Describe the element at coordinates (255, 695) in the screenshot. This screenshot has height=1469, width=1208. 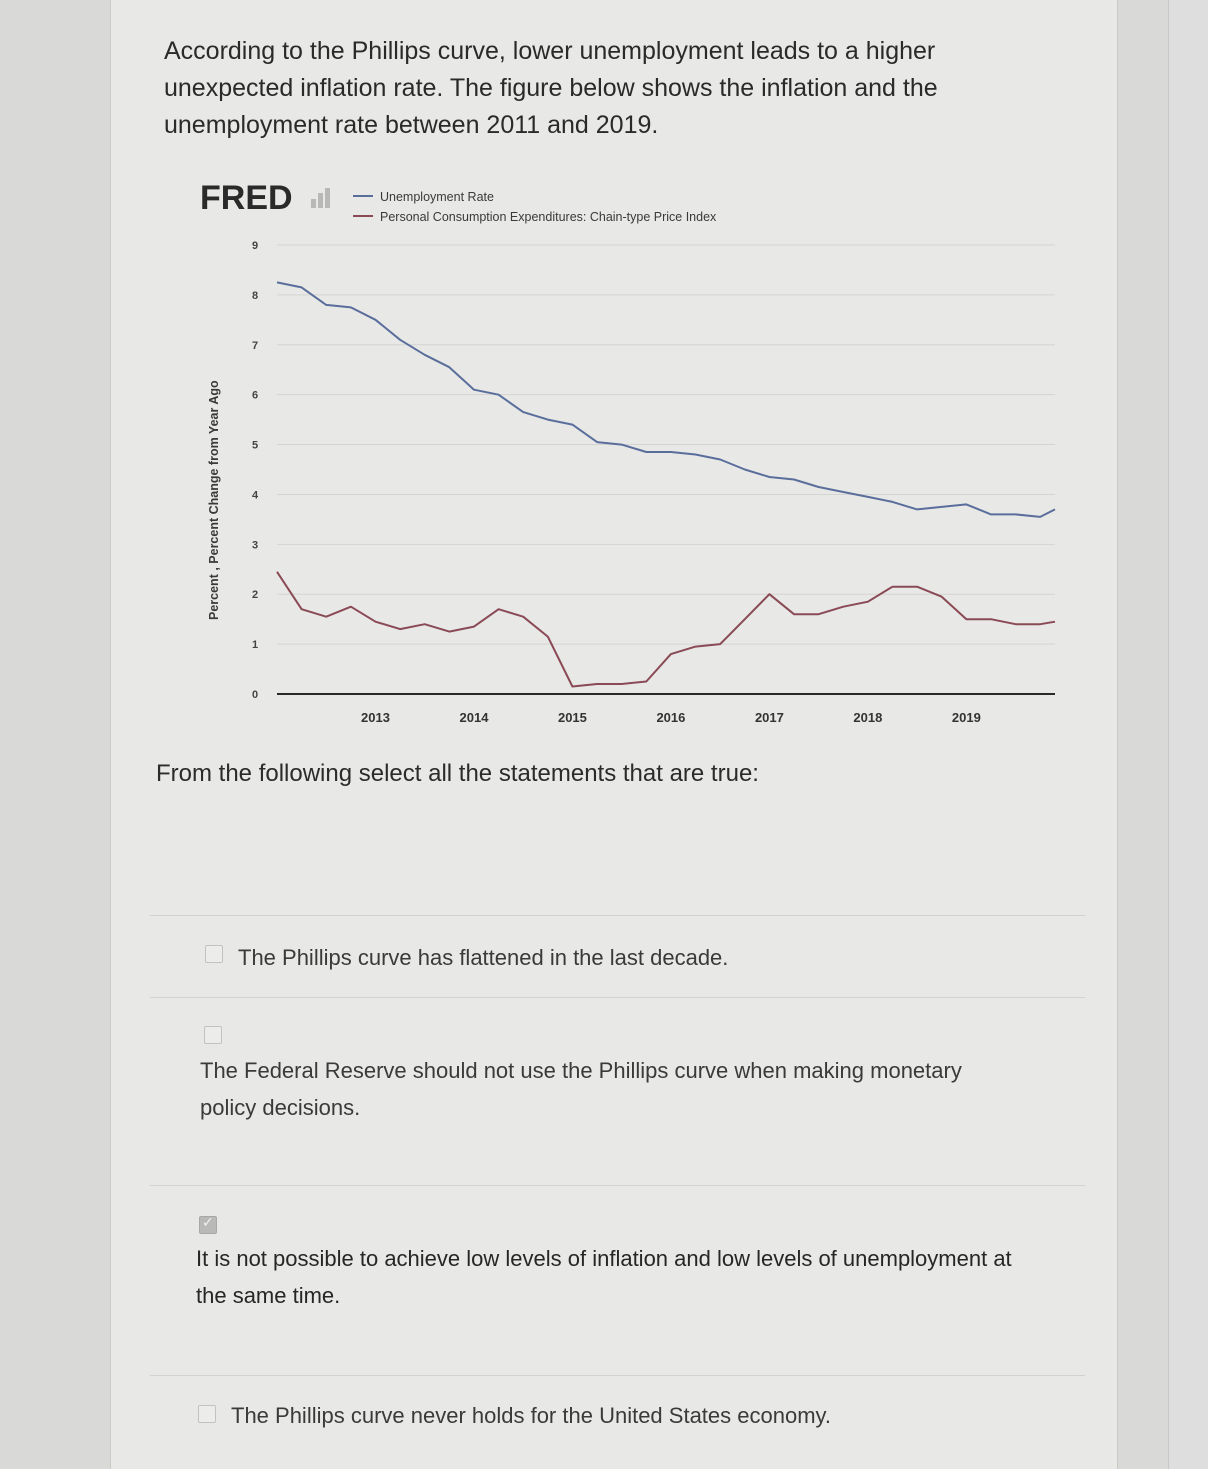
I see `y-tick-label: 0` at that location.